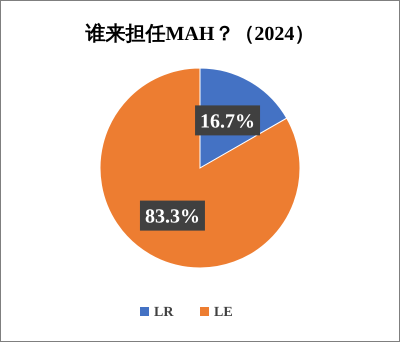  What do you see at coordinates (199, 33) in the screenshot?
I see `chart-title: 谁来担任MAH？（2024）` at bounding box center [199, 33].